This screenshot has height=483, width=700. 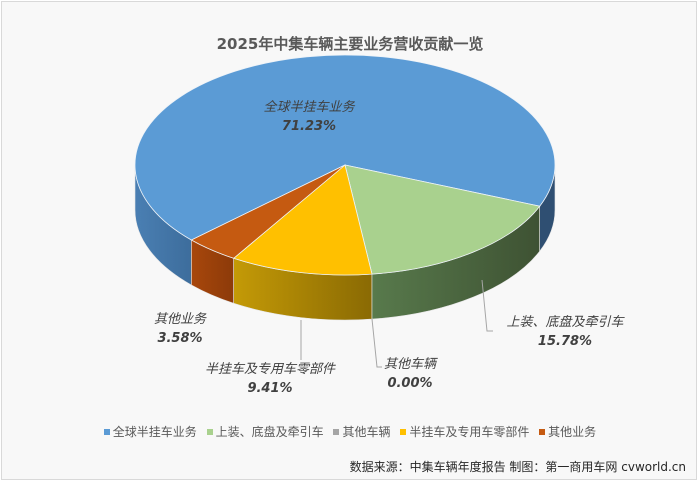 I want to click on legend-item-global-semitrailer: 全球半挂车业务, so click(x=150, y=431).